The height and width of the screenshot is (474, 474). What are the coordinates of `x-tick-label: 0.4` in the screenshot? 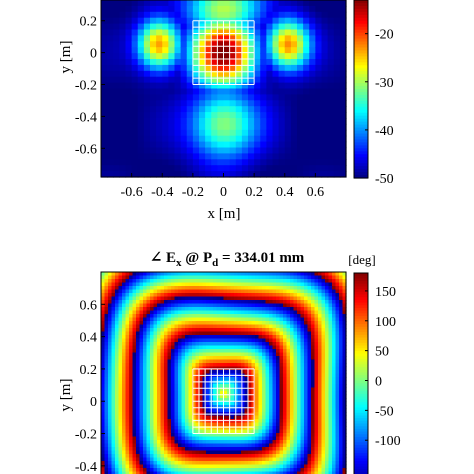 It's located at (285, 192).